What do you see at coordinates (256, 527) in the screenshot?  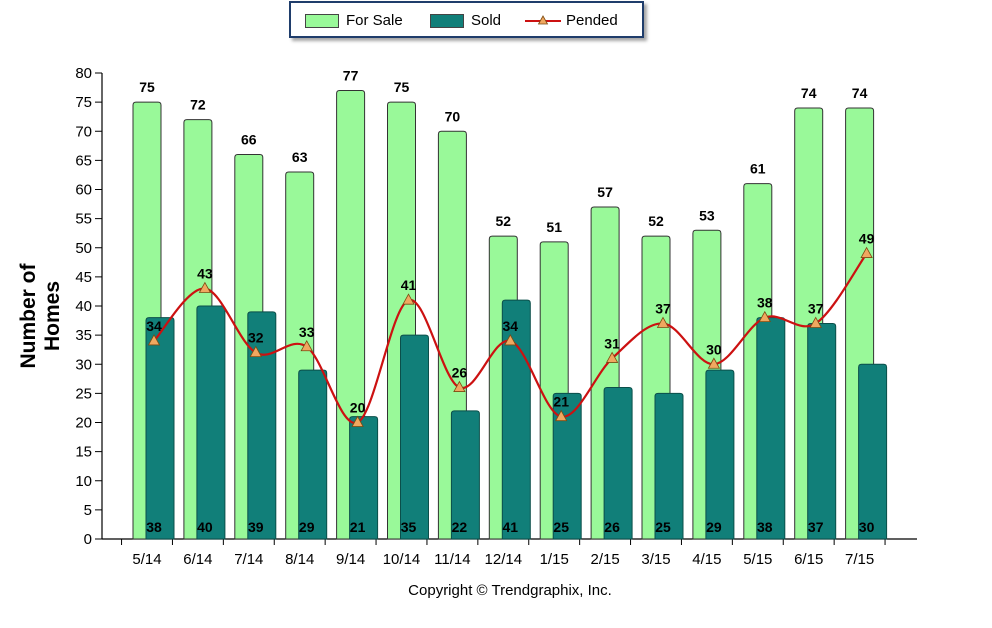 I see `sold-value-label: 39` at bounding box center [256, 527].